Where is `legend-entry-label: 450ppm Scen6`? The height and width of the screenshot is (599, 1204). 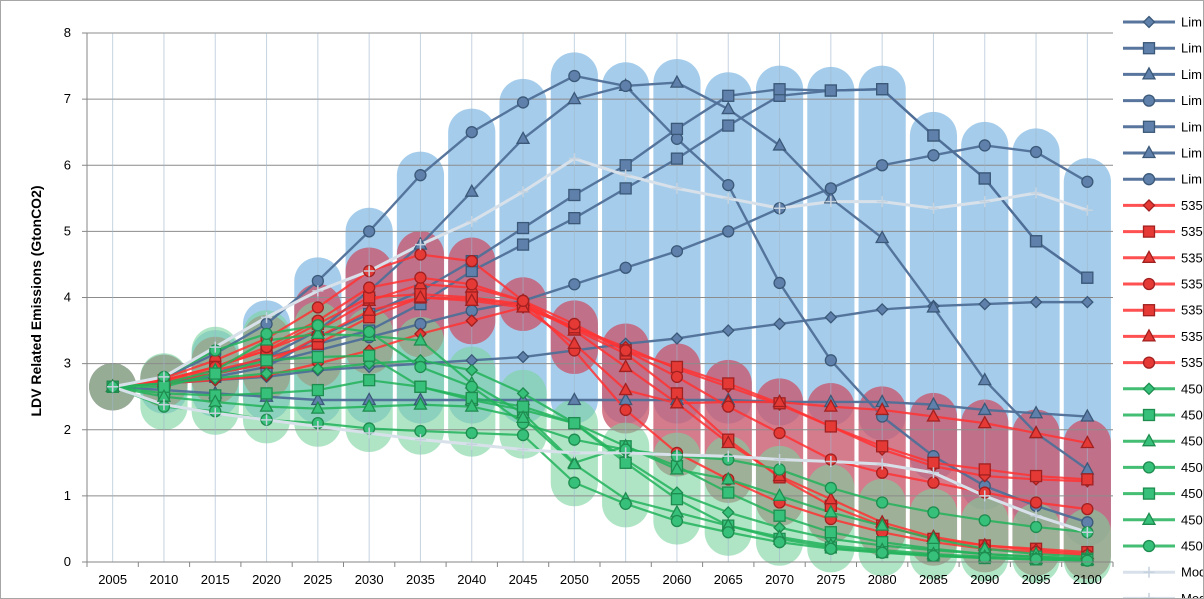 legend-entry-label: 450ppm Scen6 is located at coordinates (1192, 519).